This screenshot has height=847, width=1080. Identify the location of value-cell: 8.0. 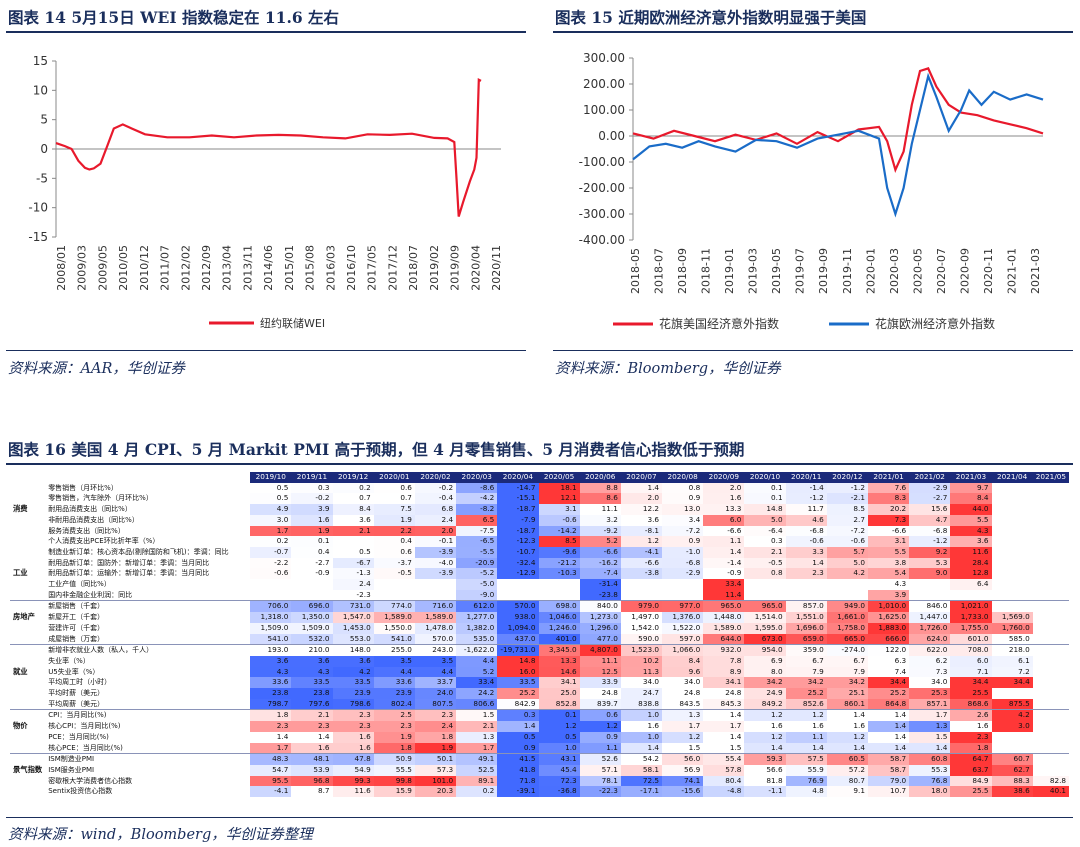
(765, 672).